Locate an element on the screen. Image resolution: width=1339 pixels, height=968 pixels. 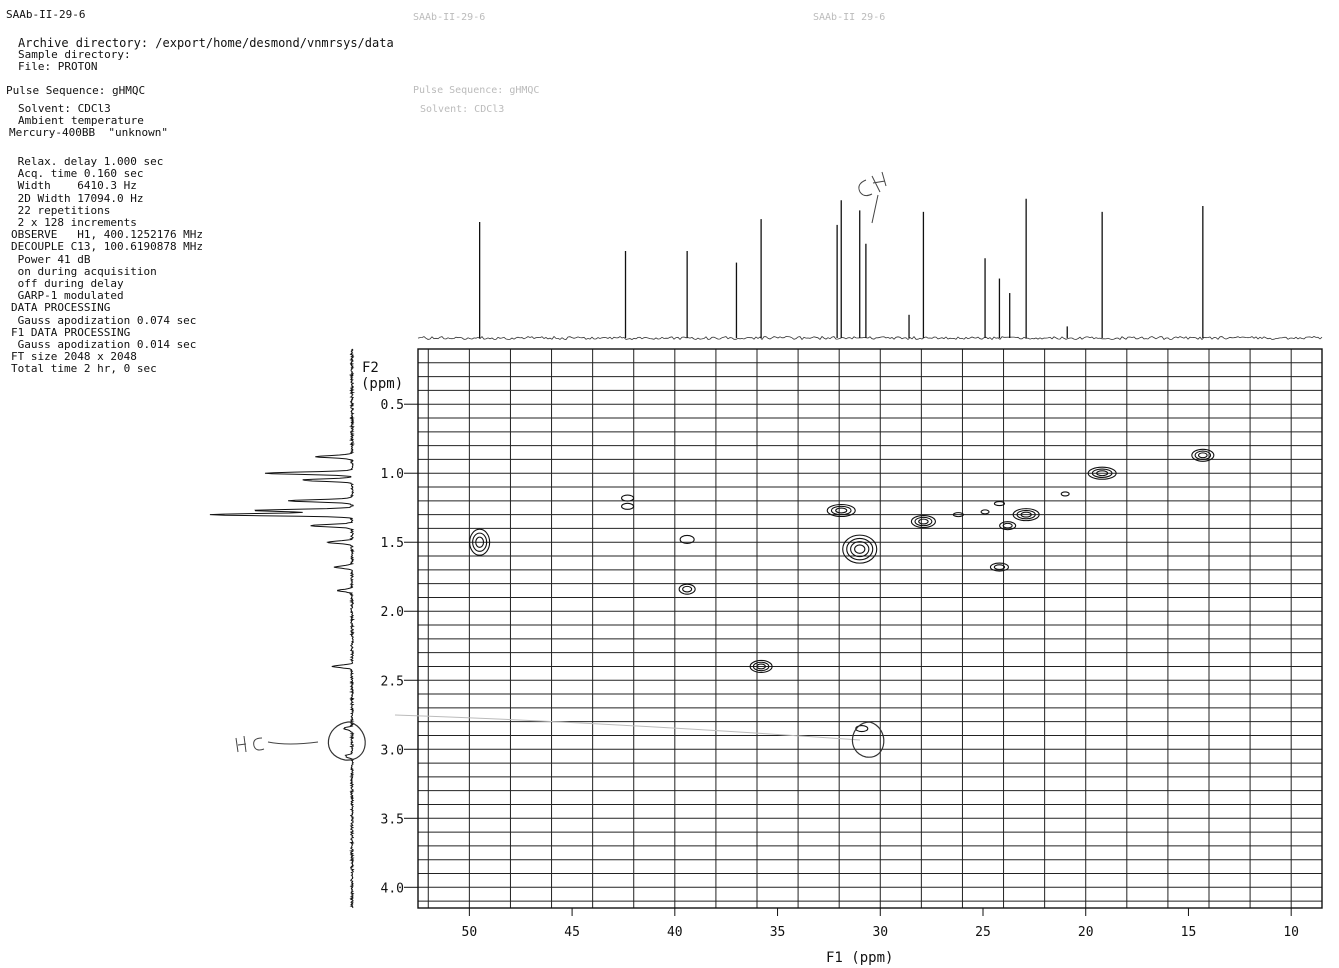
ghost-sample-id-2: SAAb-II 29-6 is located at coordinates (849, 17).